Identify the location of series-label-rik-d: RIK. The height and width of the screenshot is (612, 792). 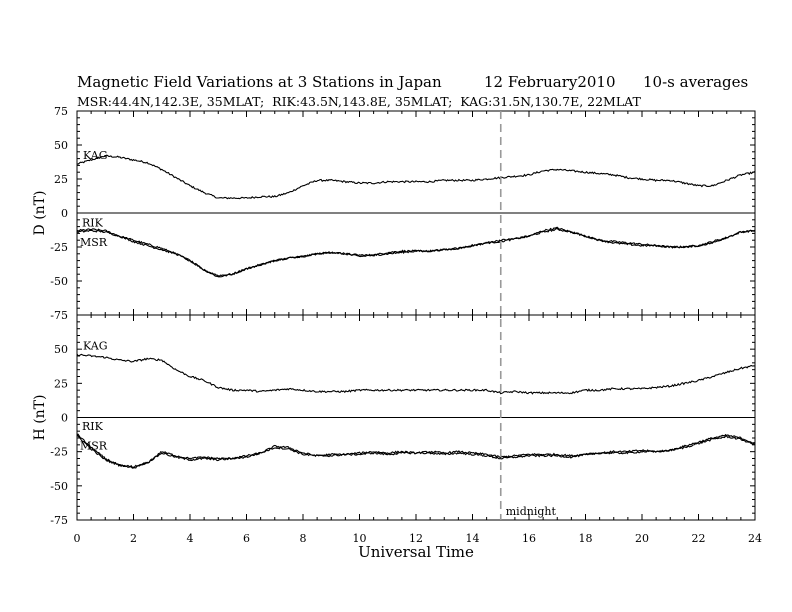
(93, 223).